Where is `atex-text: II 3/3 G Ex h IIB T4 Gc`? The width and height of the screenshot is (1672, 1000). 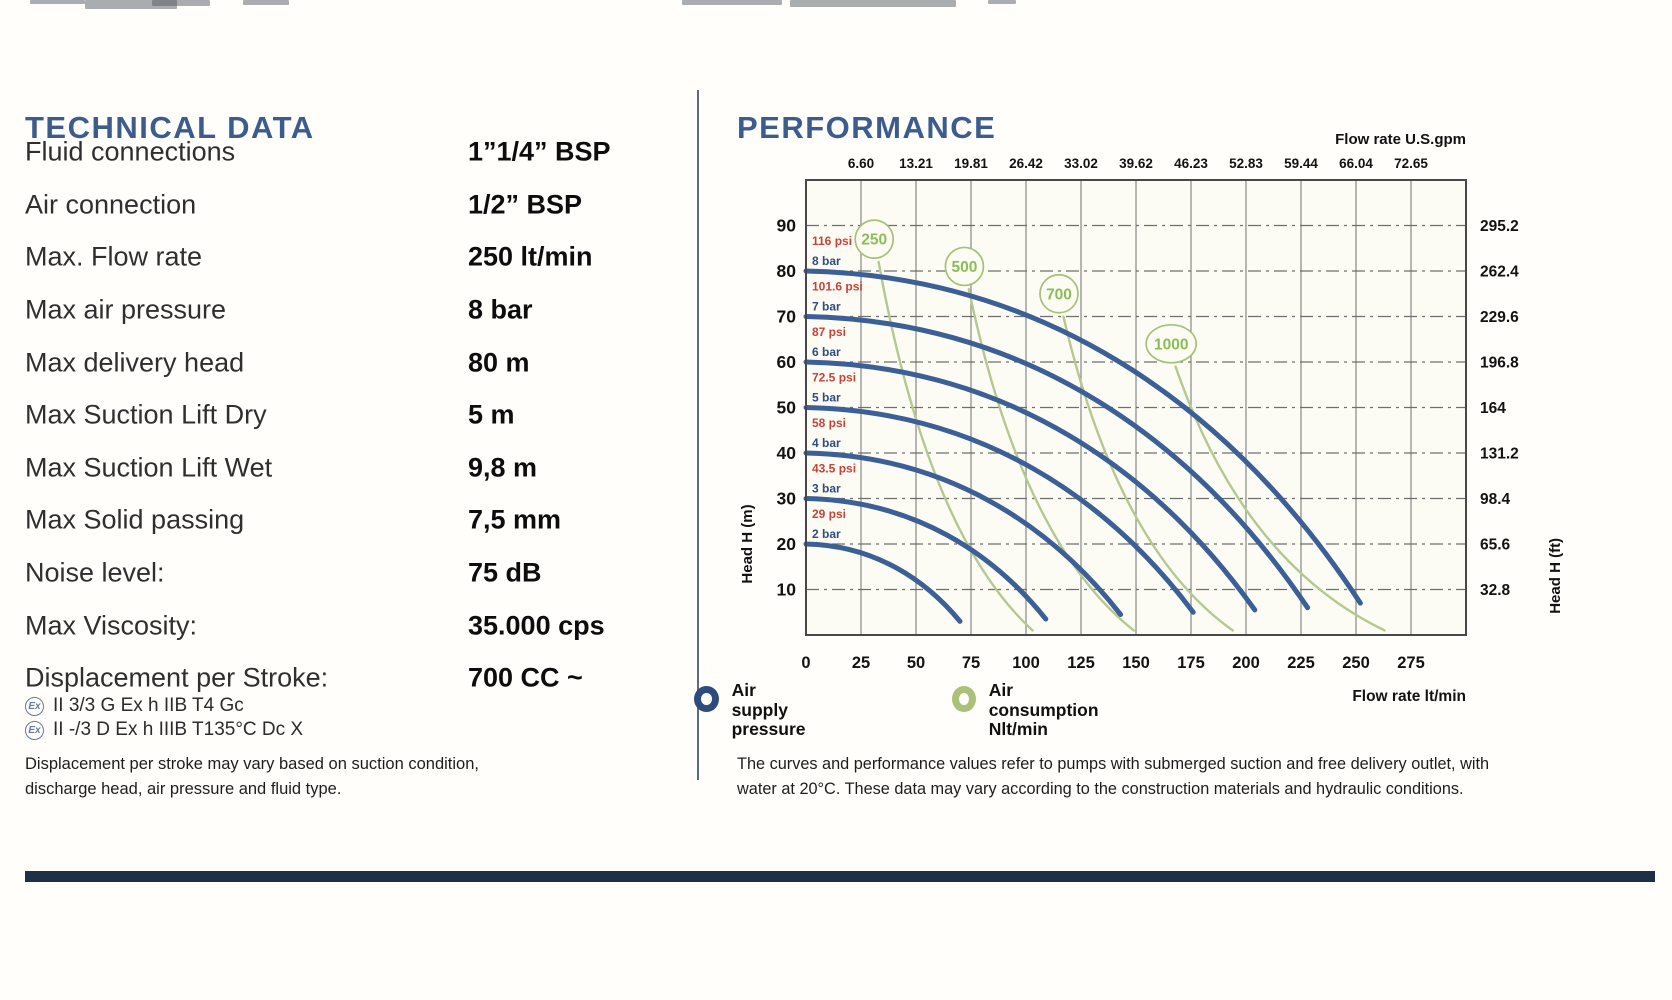
atex-text: II 3/3 G Ex h IIB T4 Gc is located at coordinates (148, 705).